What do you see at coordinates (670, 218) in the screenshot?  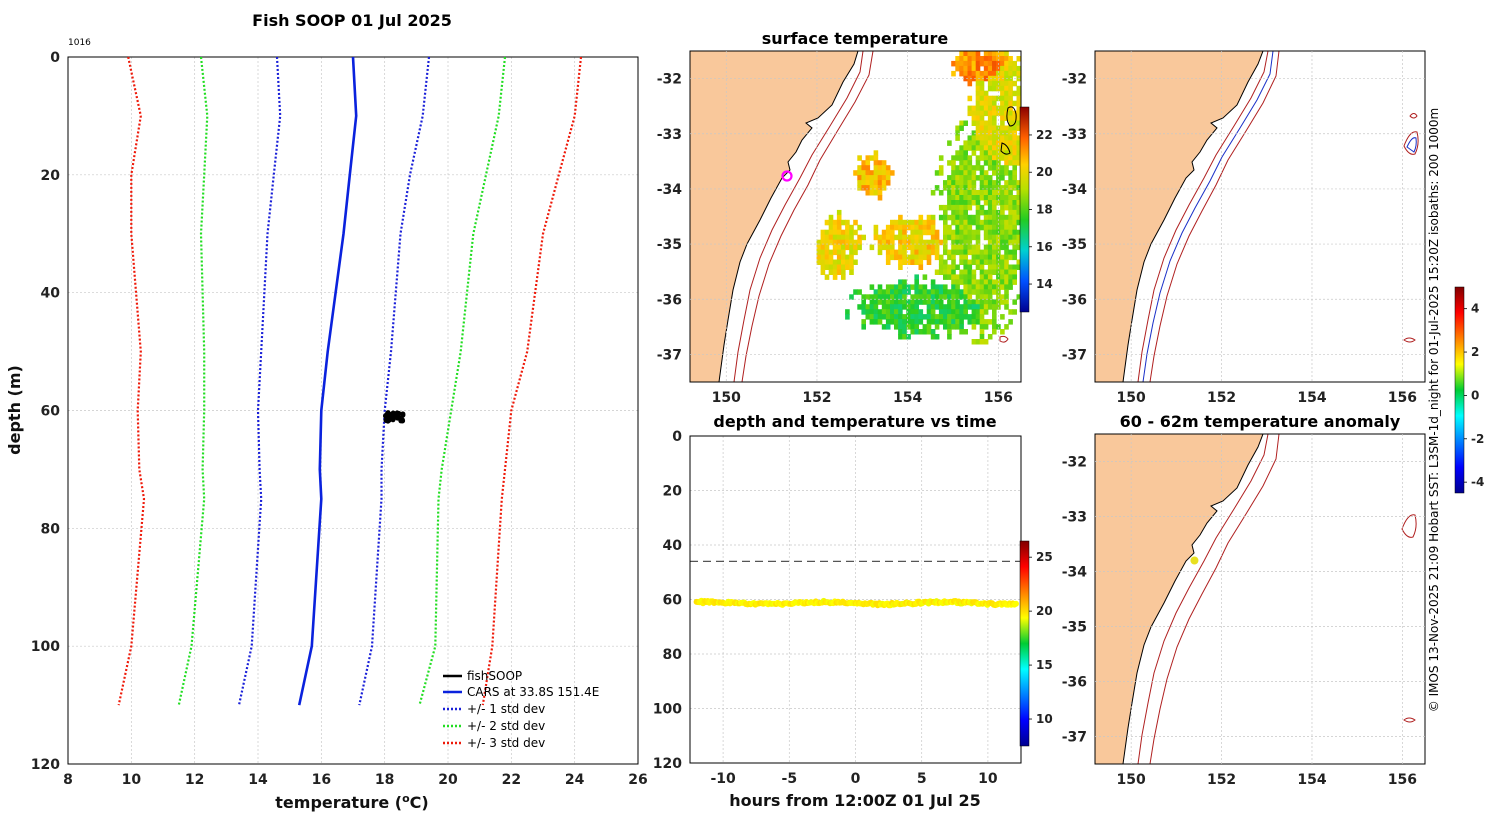 I see `sst-lat-ticks: -32 -33 -34 -35 -36 -37` at bounding box center [670, 218].